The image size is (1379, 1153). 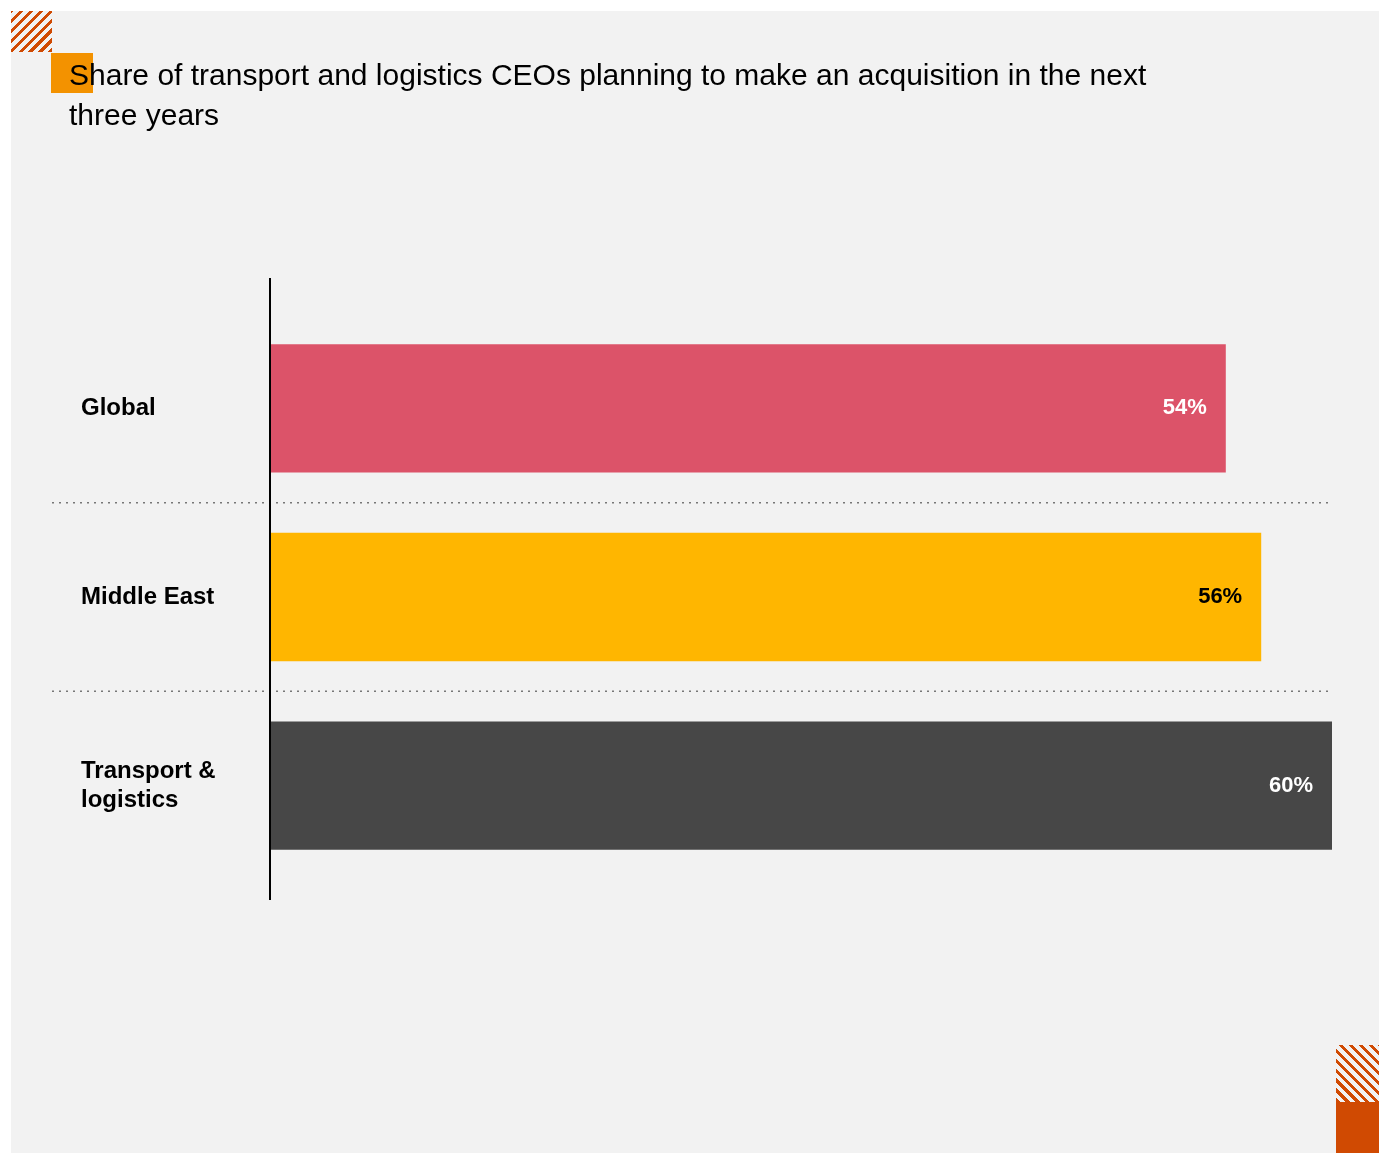 What do you see at coordinates (148, 783) in the screenshot?
I see `y-tick-label: Transport & logistics` at bounding box center [148, 783].